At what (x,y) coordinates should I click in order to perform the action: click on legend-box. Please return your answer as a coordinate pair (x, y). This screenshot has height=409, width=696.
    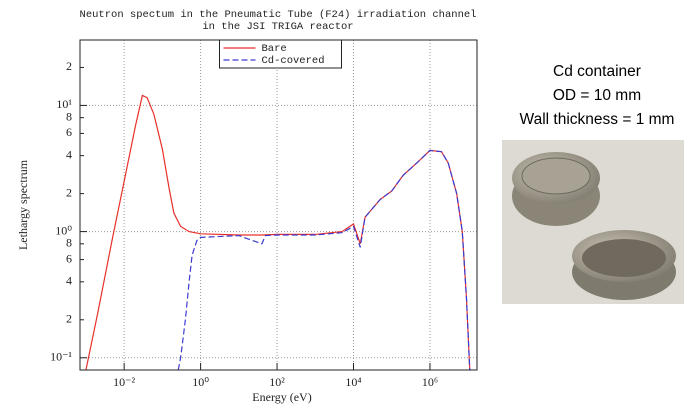
    Looking at the image, I should click on (280, 54).